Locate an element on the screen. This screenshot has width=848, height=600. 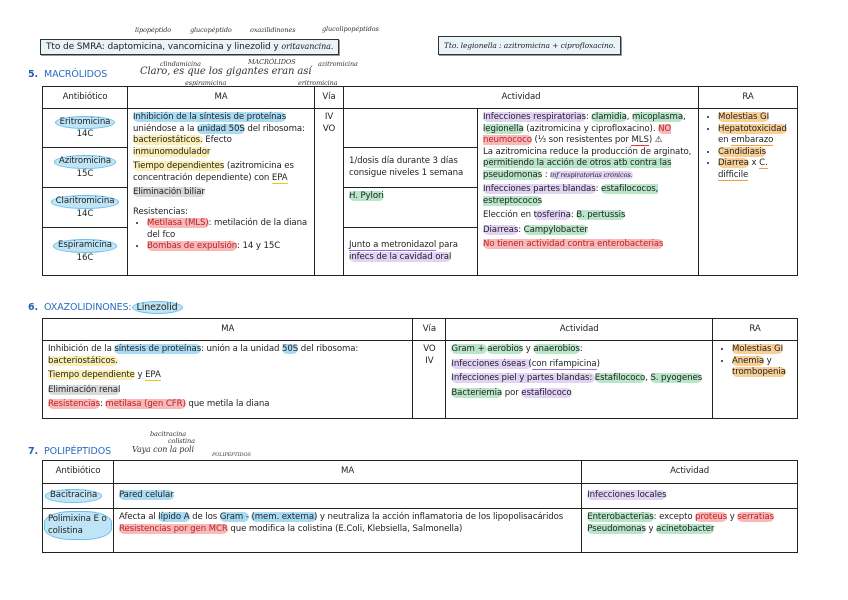
highlighted-text: Eliminación biliar is located at coordinates (169, 192).